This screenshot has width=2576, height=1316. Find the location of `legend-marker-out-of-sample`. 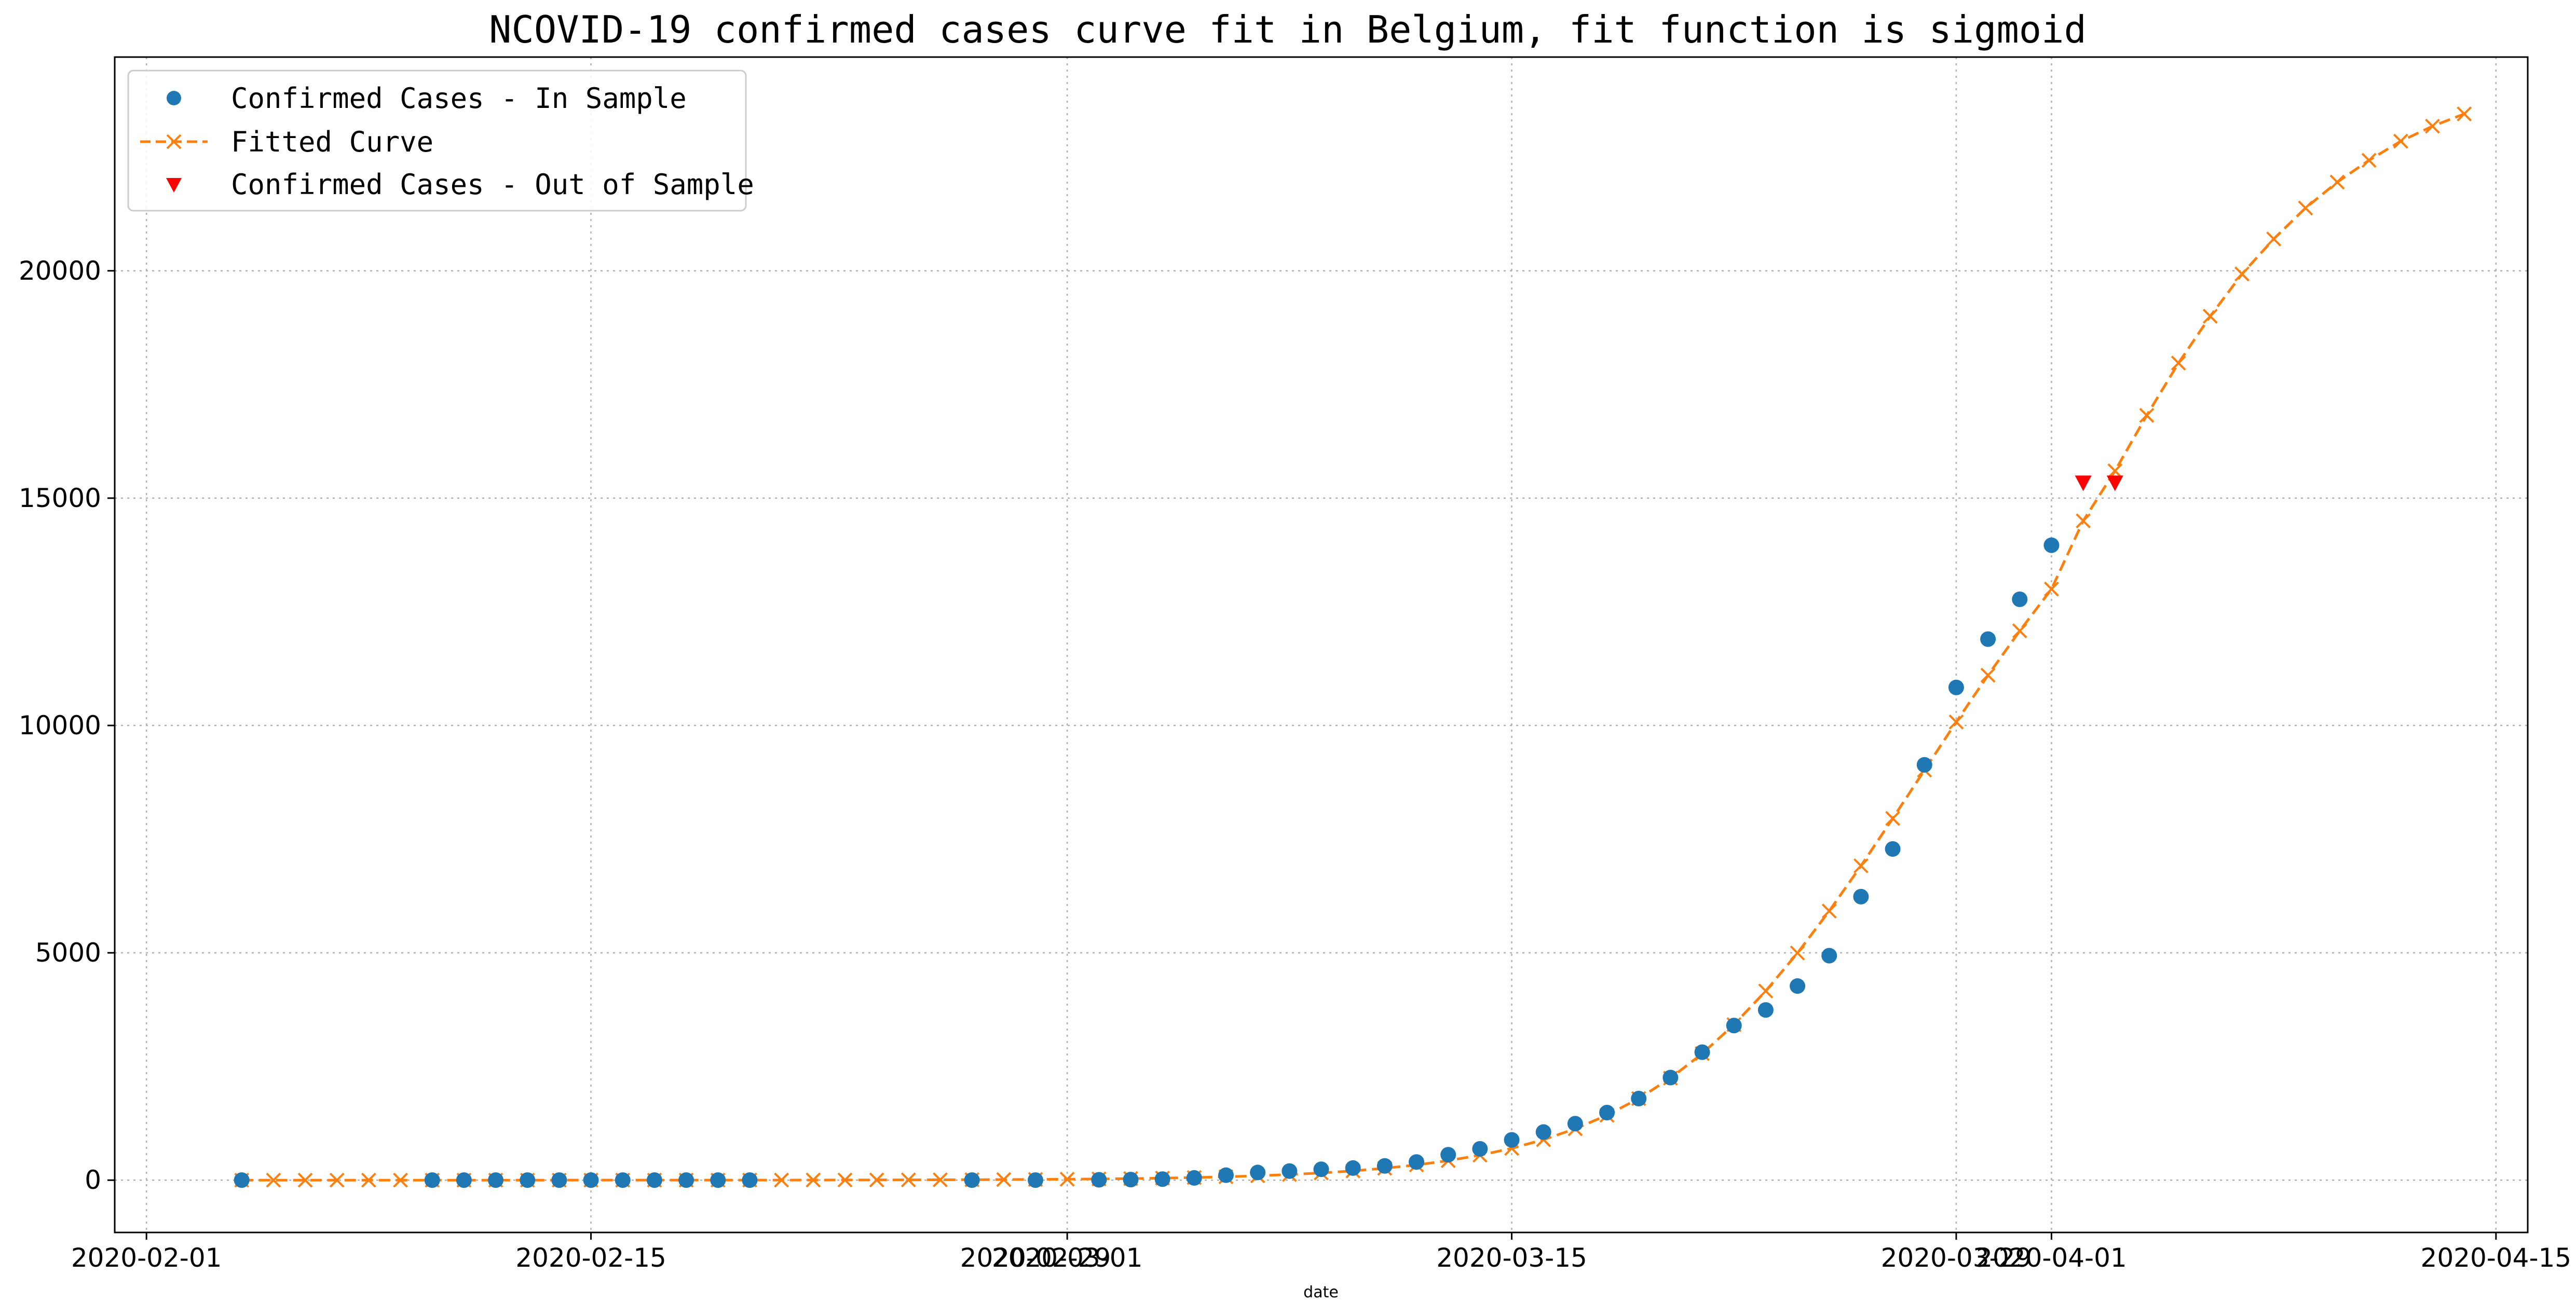

legend-marker-out-of-sample is located at coordinates (174, 185).